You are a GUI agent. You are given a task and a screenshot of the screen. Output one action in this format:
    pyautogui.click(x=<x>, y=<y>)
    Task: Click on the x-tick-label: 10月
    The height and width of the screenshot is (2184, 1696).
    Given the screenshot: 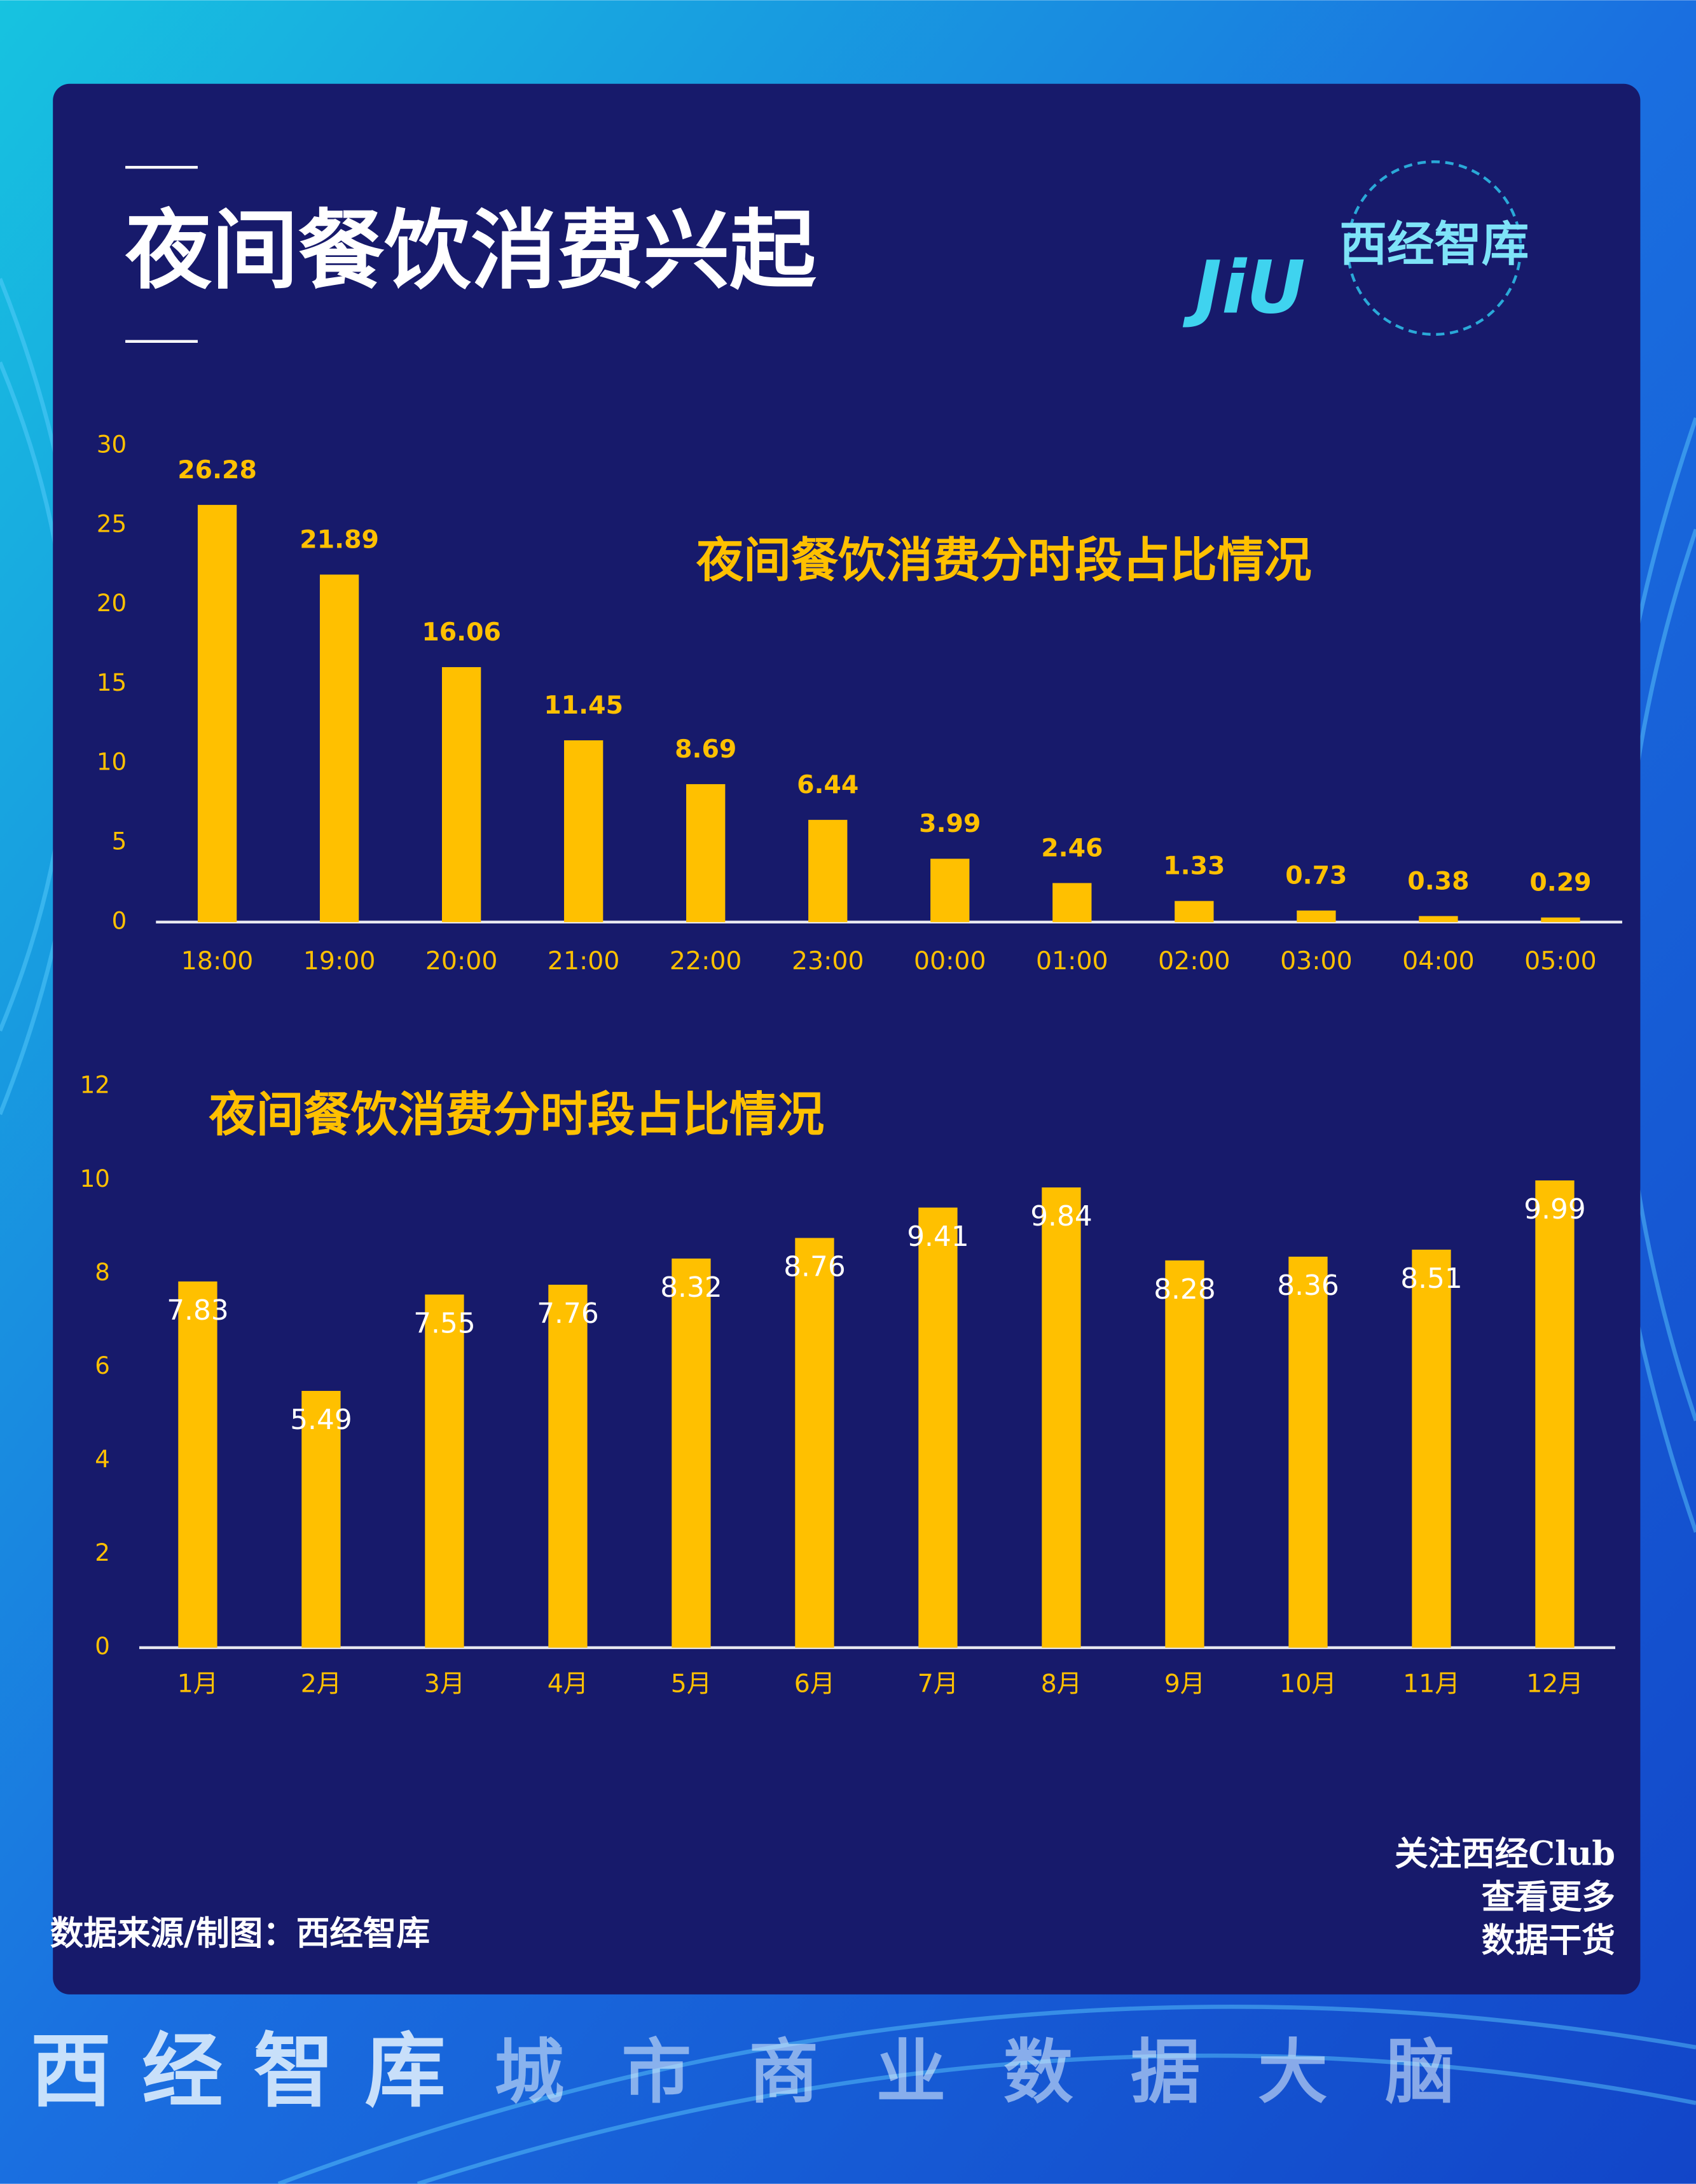 What is the action you would take?
    pyautogui.click(x=1308, y=1683)
    